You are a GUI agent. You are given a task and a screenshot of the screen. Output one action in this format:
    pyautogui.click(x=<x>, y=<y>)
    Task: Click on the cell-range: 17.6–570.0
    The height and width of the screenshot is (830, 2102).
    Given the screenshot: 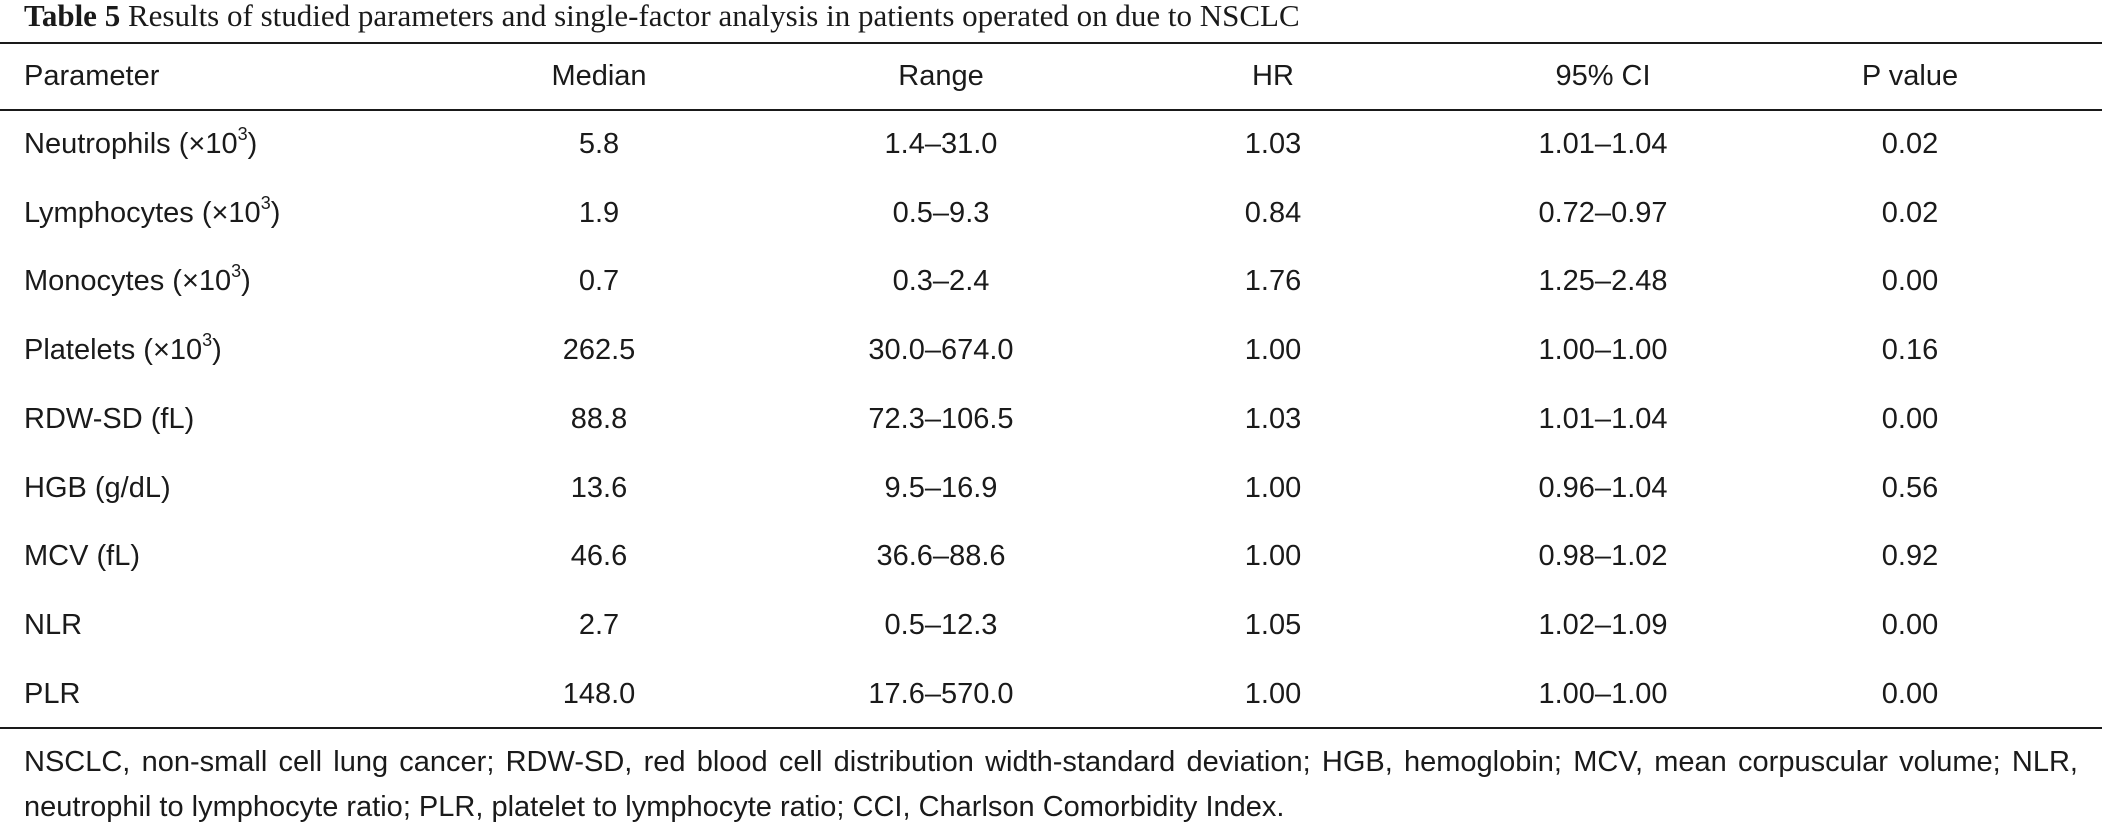 What is the action you would take?
    pyautogui.click(x=941, y=693)
    